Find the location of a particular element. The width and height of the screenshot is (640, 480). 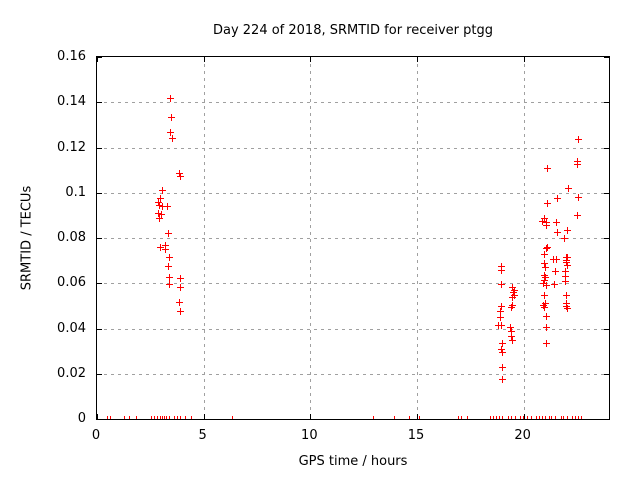

y-tick-label: 0.02 is located at coordinates (71, 373).